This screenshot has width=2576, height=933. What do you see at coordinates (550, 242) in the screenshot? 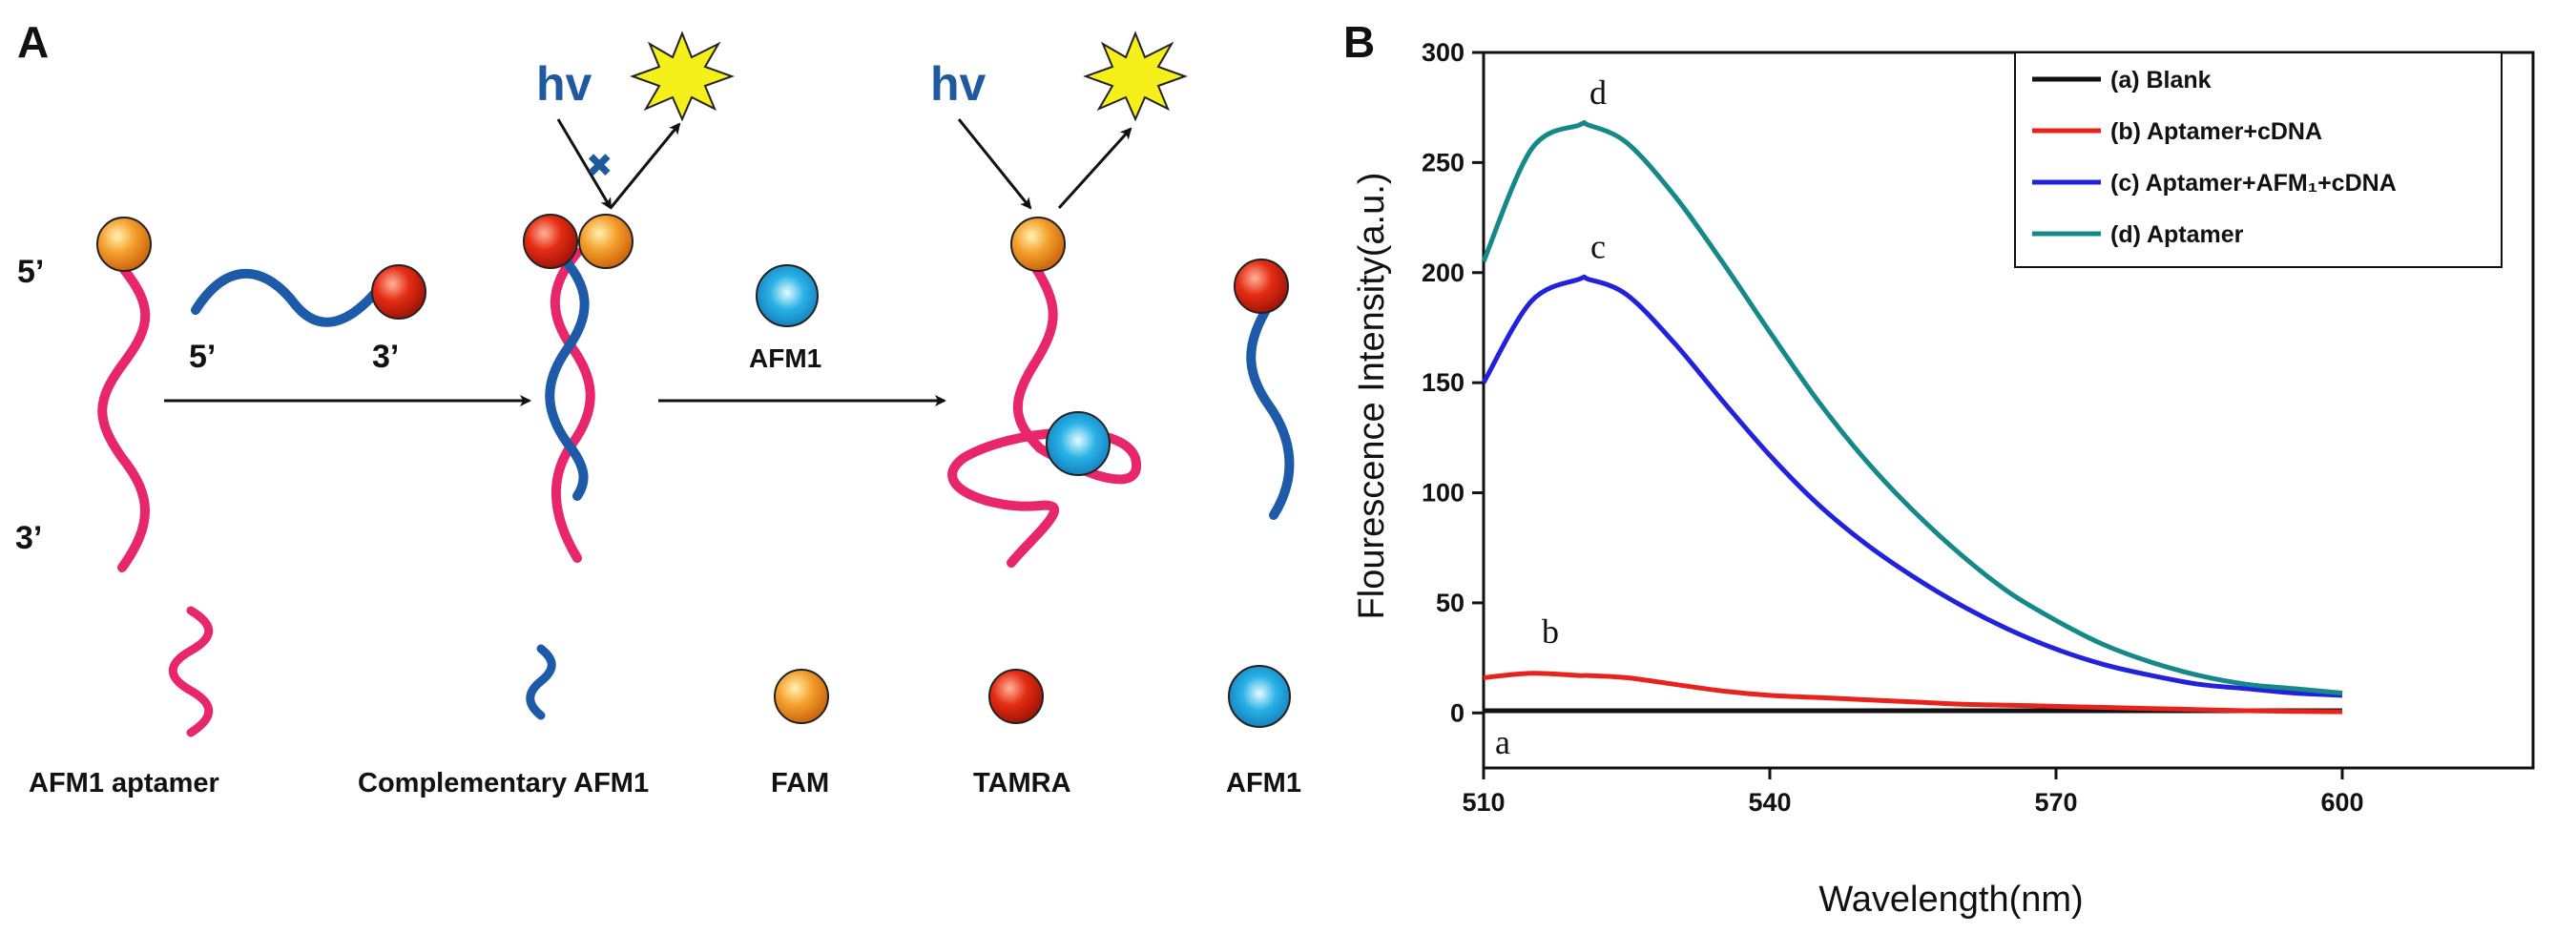
I see `tamra-sphere-duplex` at bounding box center [550, 242].